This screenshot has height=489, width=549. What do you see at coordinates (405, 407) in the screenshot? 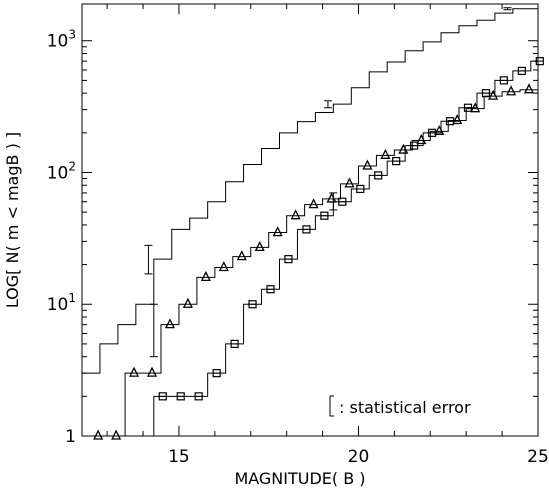
I see `annotation-text: : statistical error` at bounding box center [405, 407].